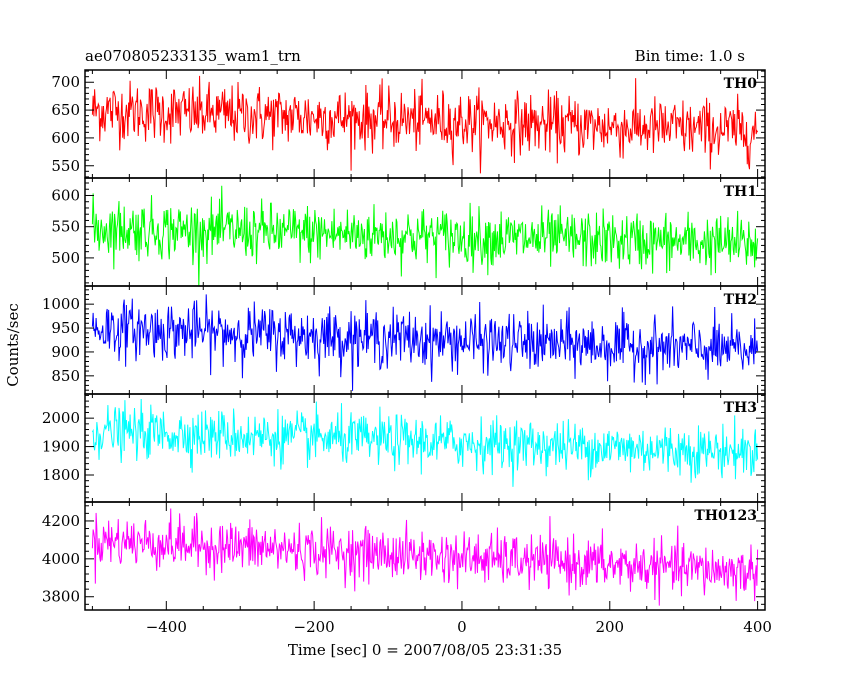 The width and height of the screenshot is (850, 680). Describe the element at coordinates (425, 443) in the screenshot. I see `series-line-th3` at that location.